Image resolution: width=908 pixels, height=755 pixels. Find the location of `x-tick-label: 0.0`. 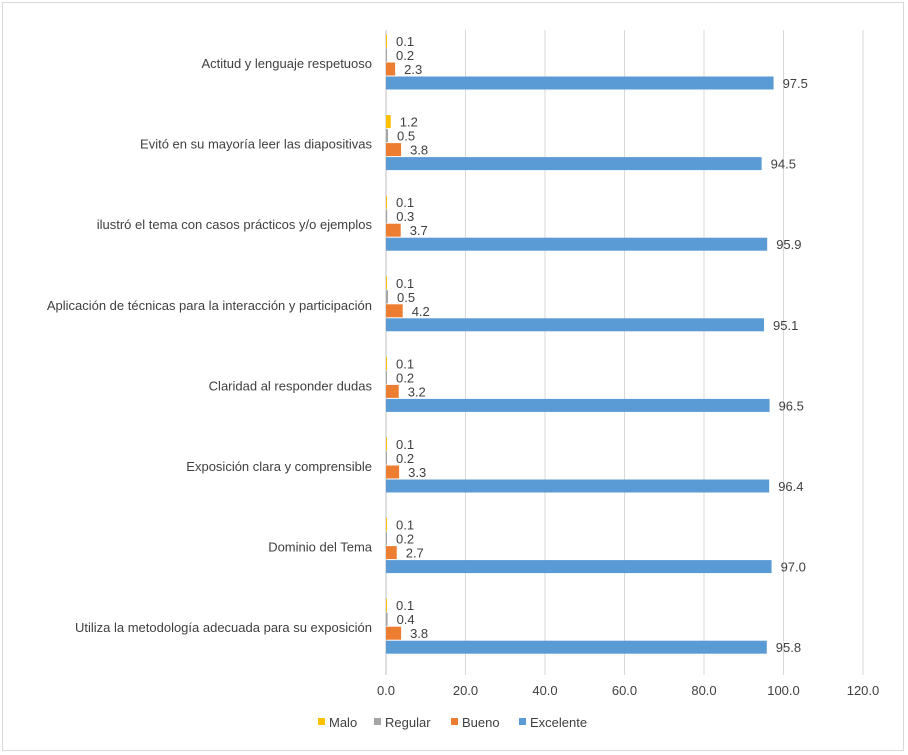

x-tick-label: 0.0 is located at coordinates (386, 690).